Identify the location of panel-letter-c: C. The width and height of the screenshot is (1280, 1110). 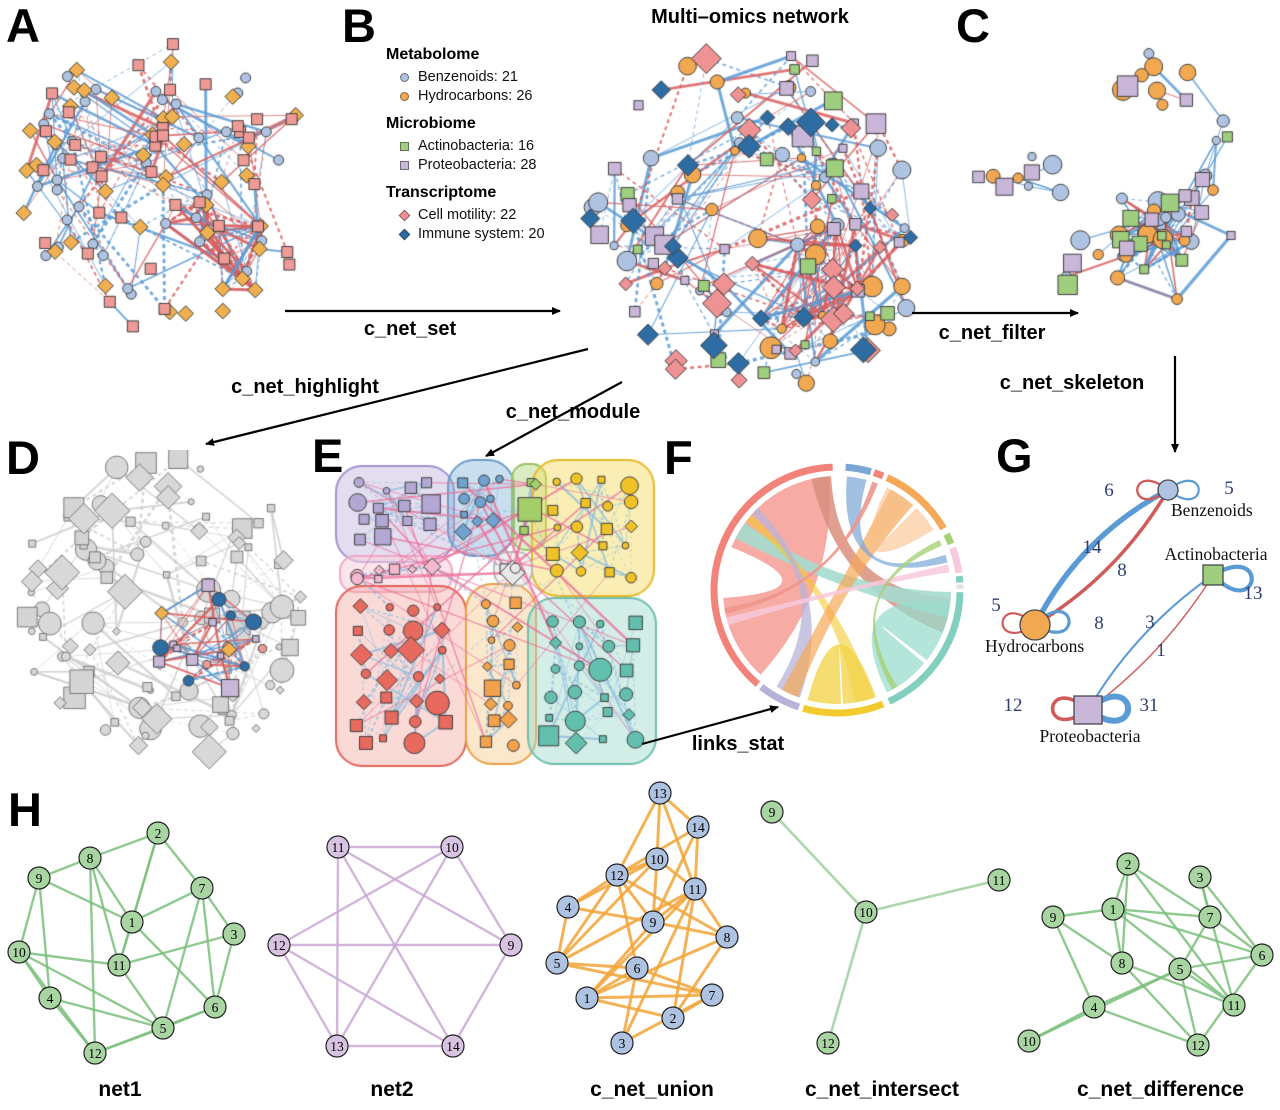
(973, 26).